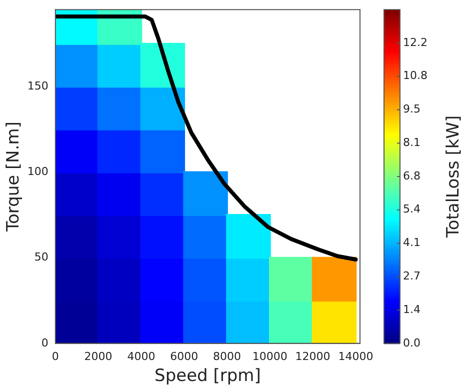 The width and height of the screenshot is (464, 389). I want to click on x-tick-label: 12000, so click(312, 356).